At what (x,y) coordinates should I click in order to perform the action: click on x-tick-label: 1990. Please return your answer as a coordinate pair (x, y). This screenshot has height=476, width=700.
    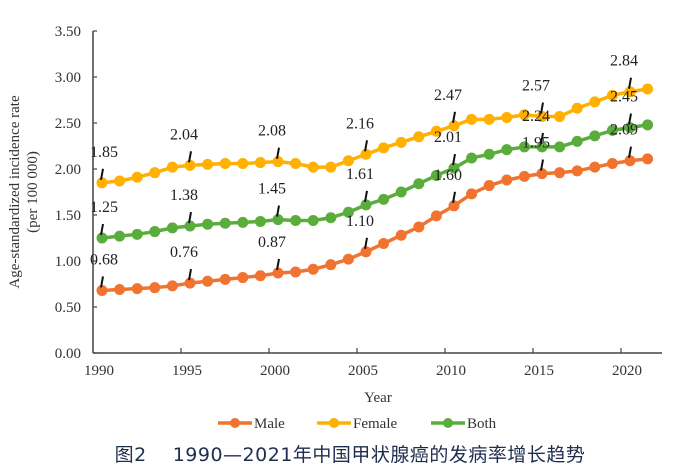
    Looking at the image, I should click on (99, 371).